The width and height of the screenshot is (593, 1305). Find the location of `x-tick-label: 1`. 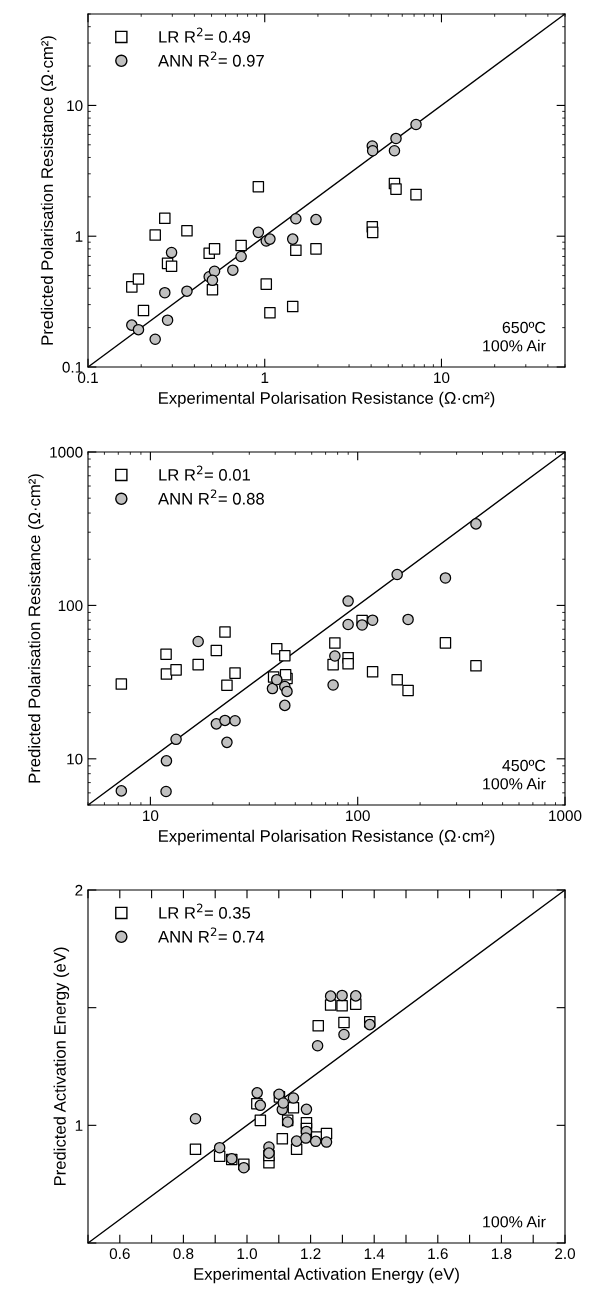

x-tick-label: 1 is located at coordinates (265, 377).